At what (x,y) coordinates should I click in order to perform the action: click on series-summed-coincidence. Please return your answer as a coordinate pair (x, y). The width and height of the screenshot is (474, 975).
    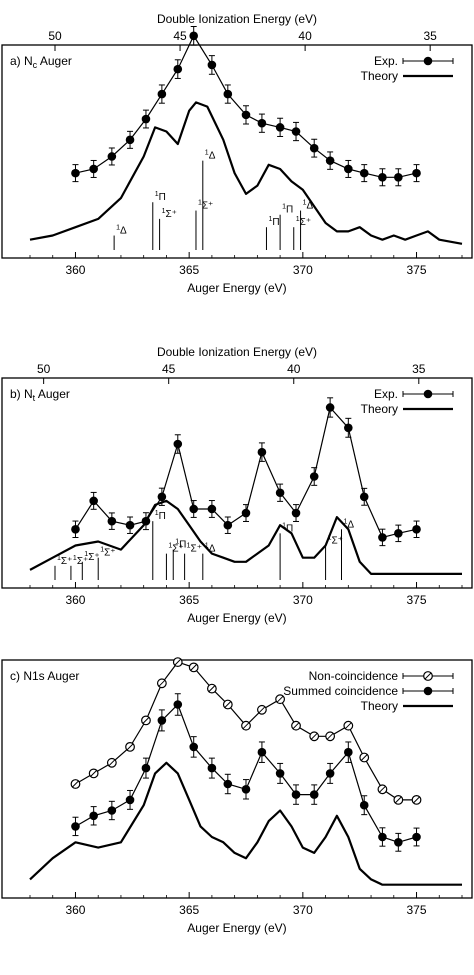
    Looking at the image, I should click on (246, 772).